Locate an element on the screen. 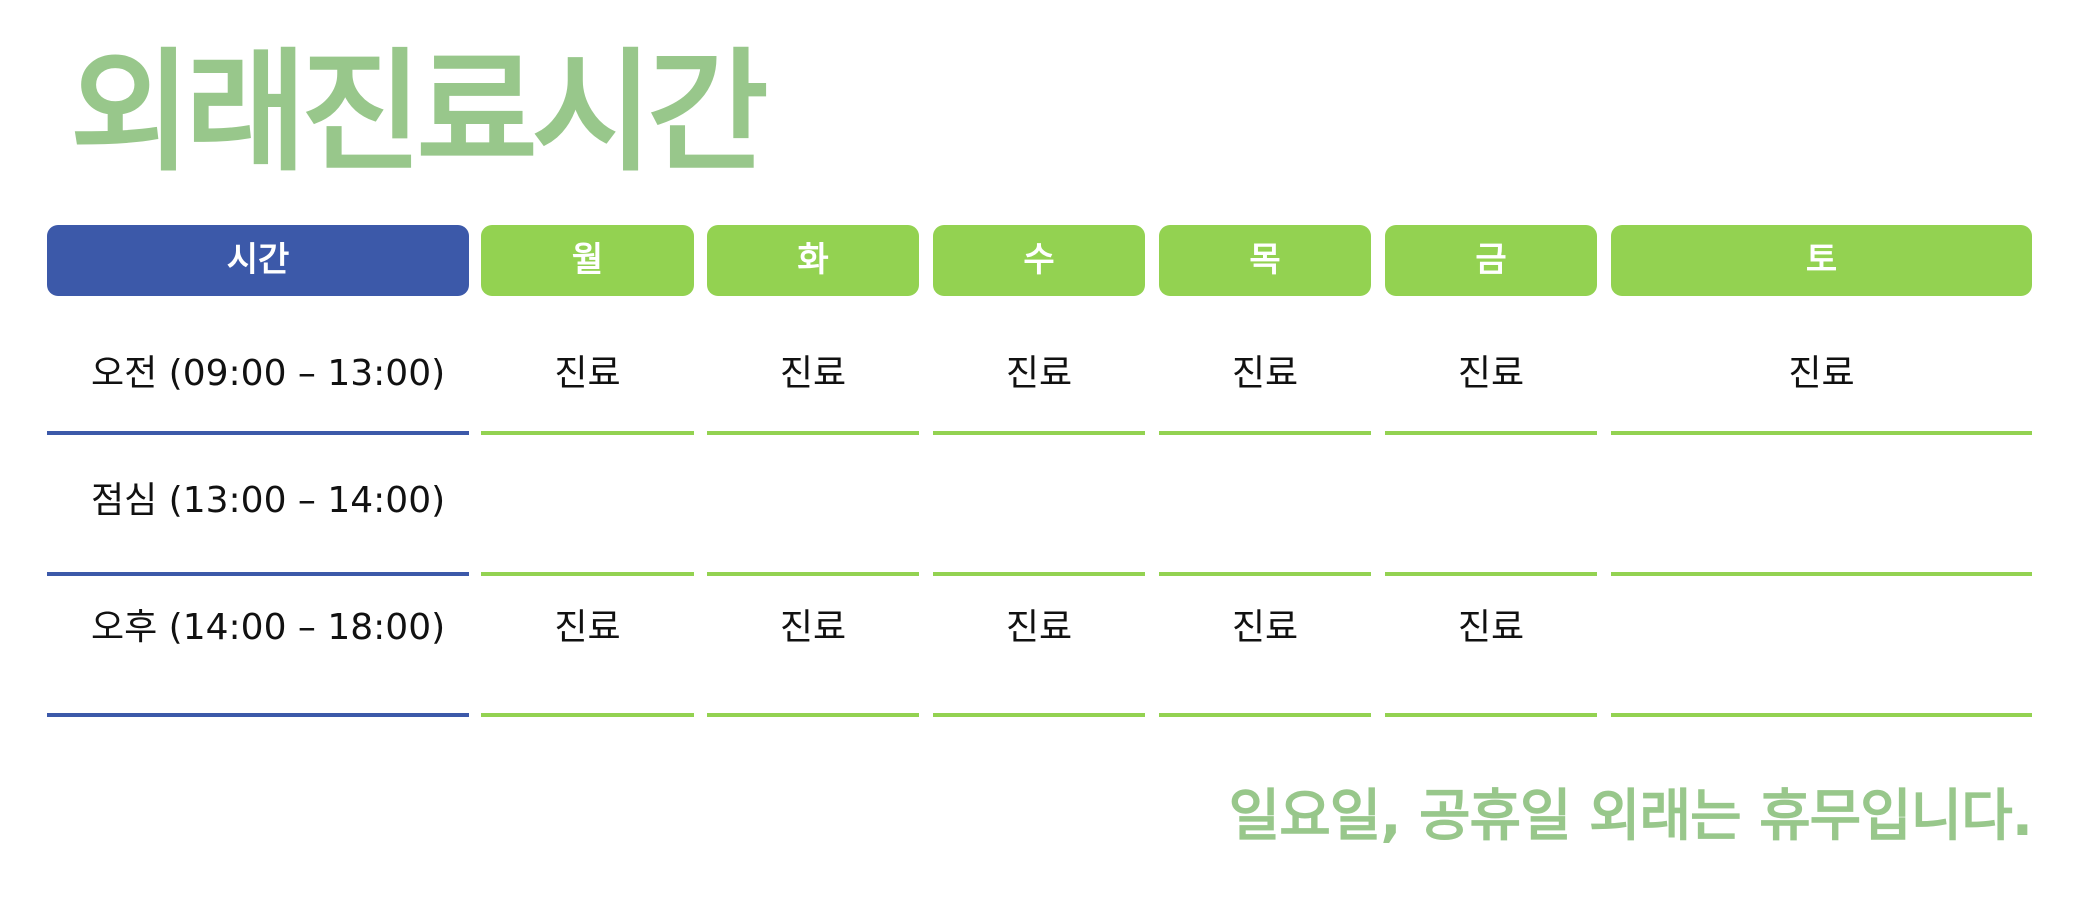  page-title: 외래진료시간 is located at coordinates (419, 113).